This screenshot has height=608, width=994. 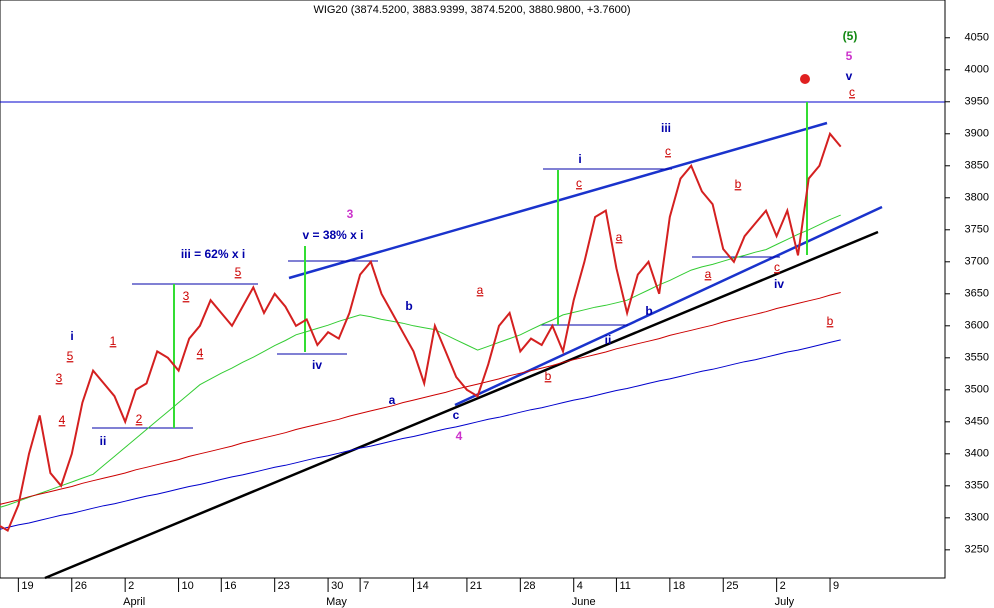 What do you see at coordinates (366, 586) in the screenshot?
I see `x-tick-label: 7` at bounding box center [366, 586].